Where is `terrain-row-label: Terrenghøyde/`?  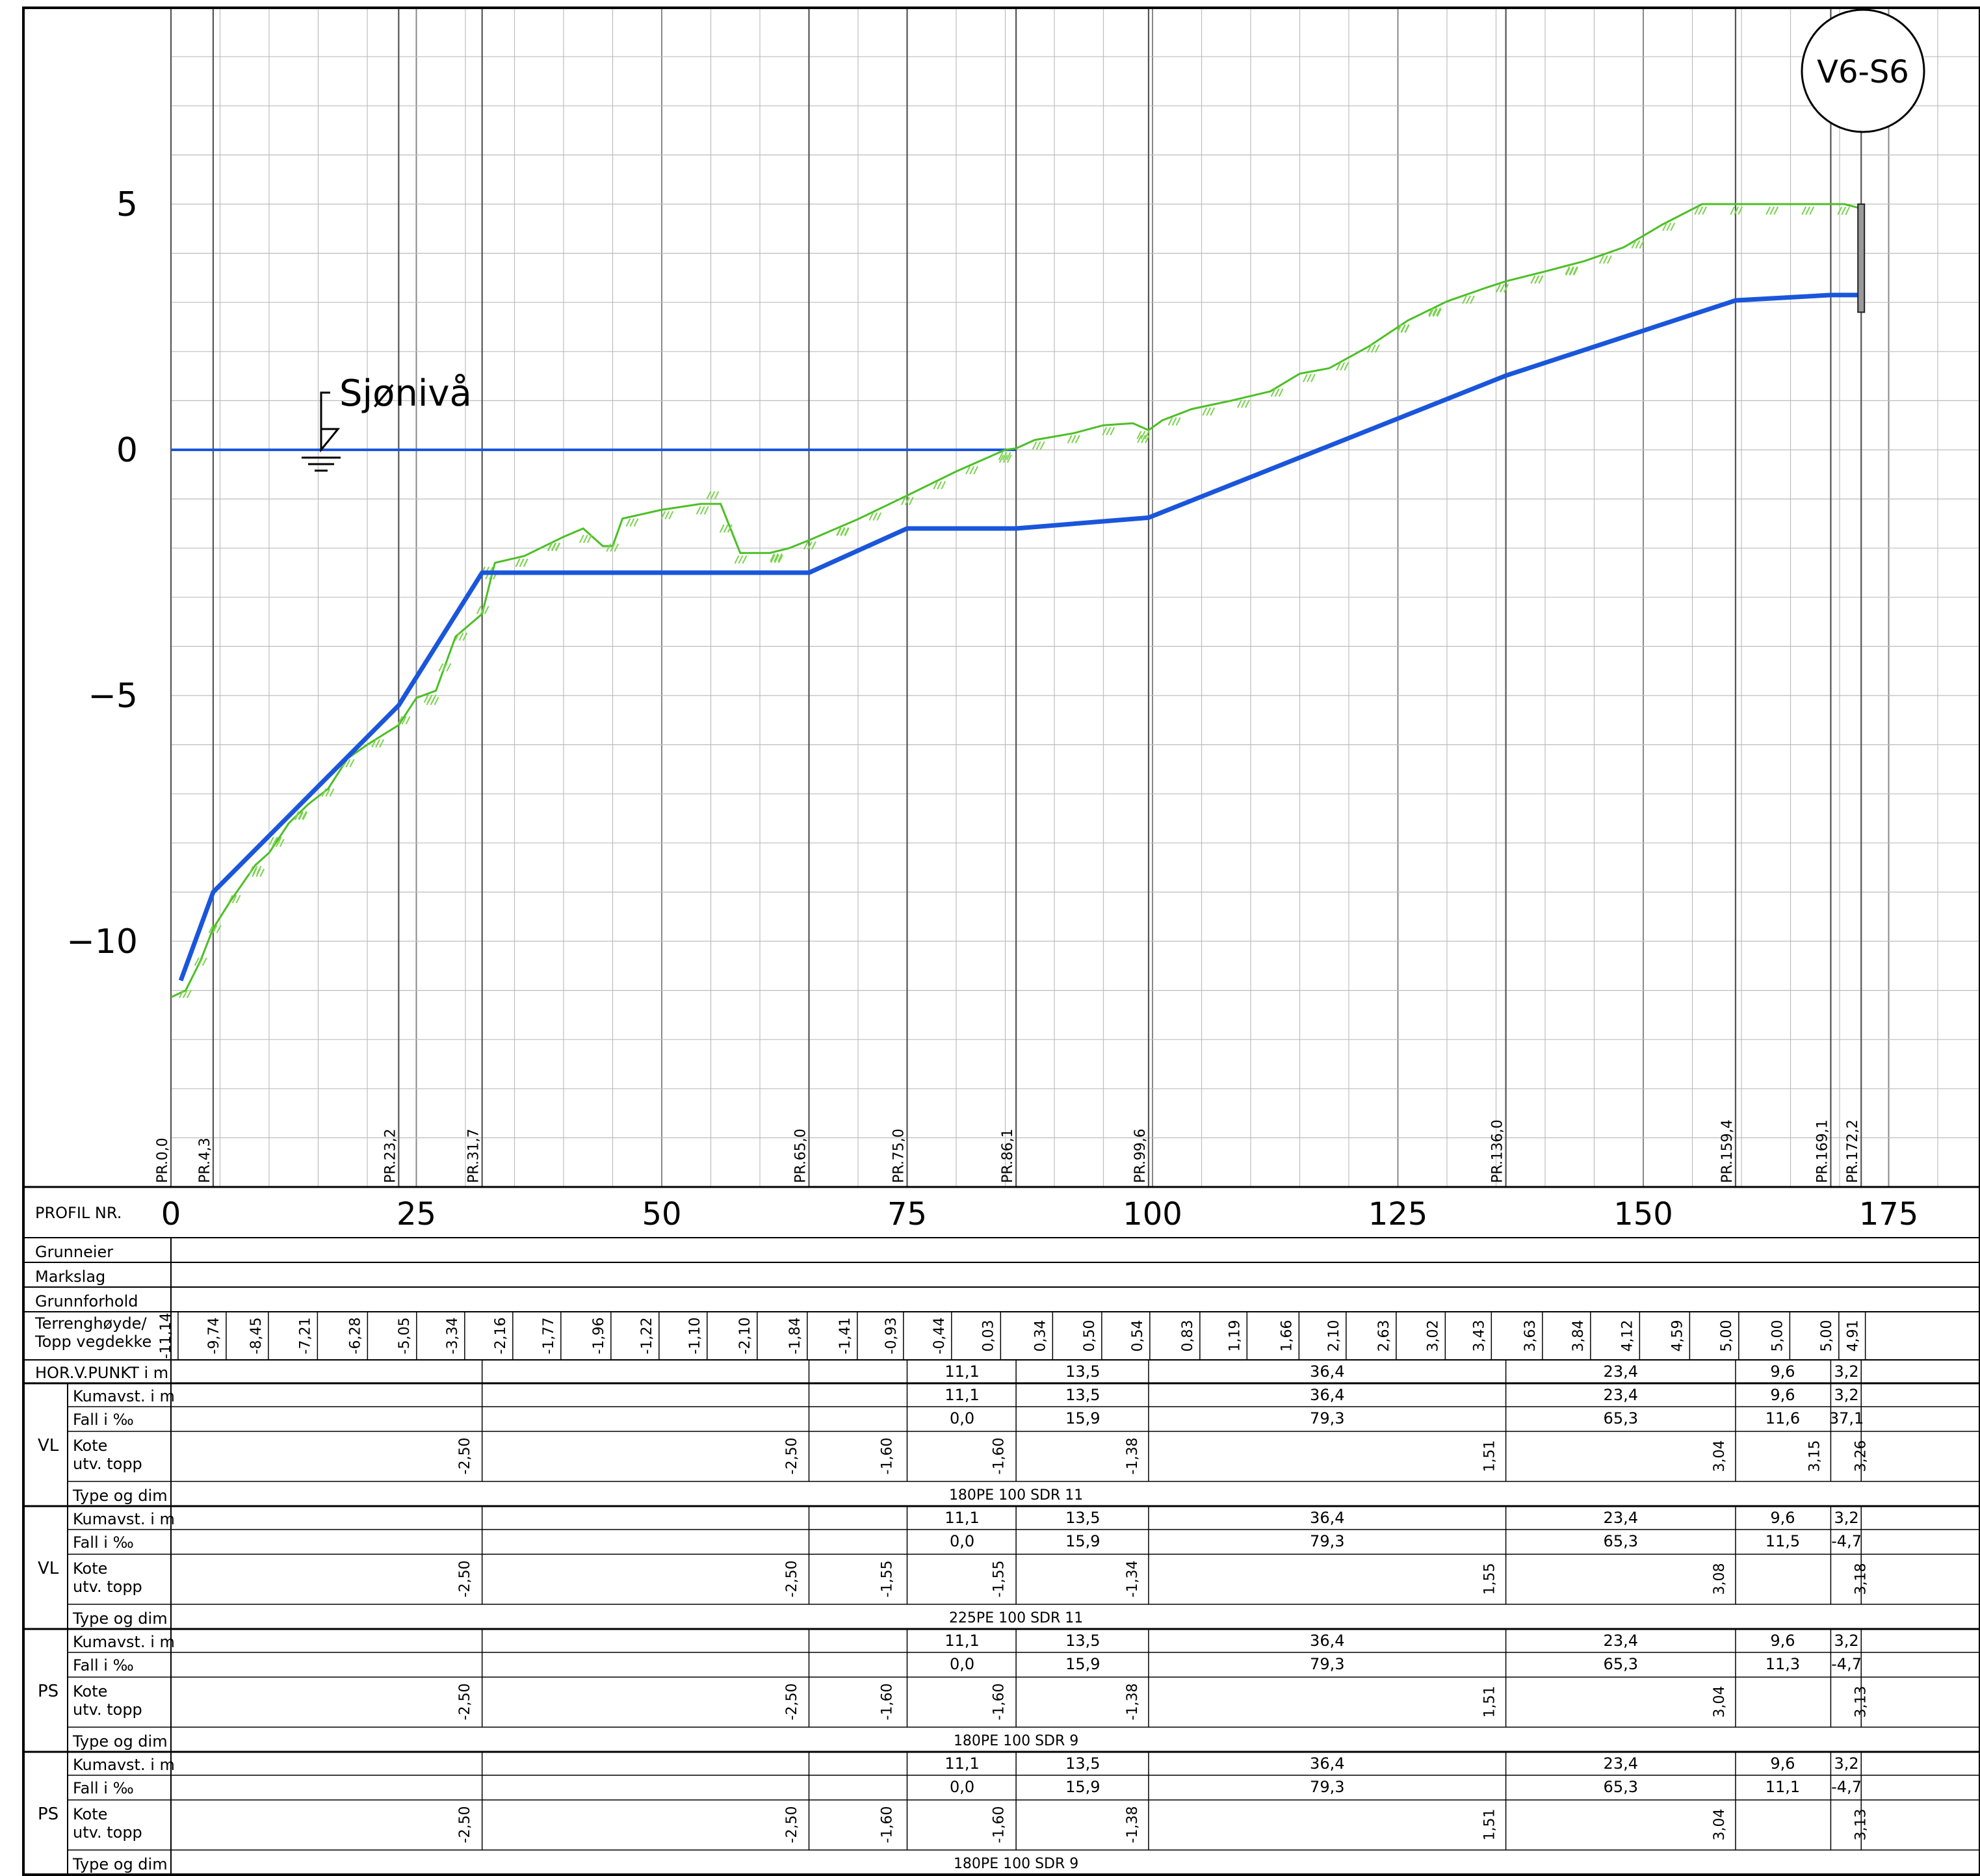 terrain-row-label: Terrenghøyde/ is located at coordinates (90, 1323).